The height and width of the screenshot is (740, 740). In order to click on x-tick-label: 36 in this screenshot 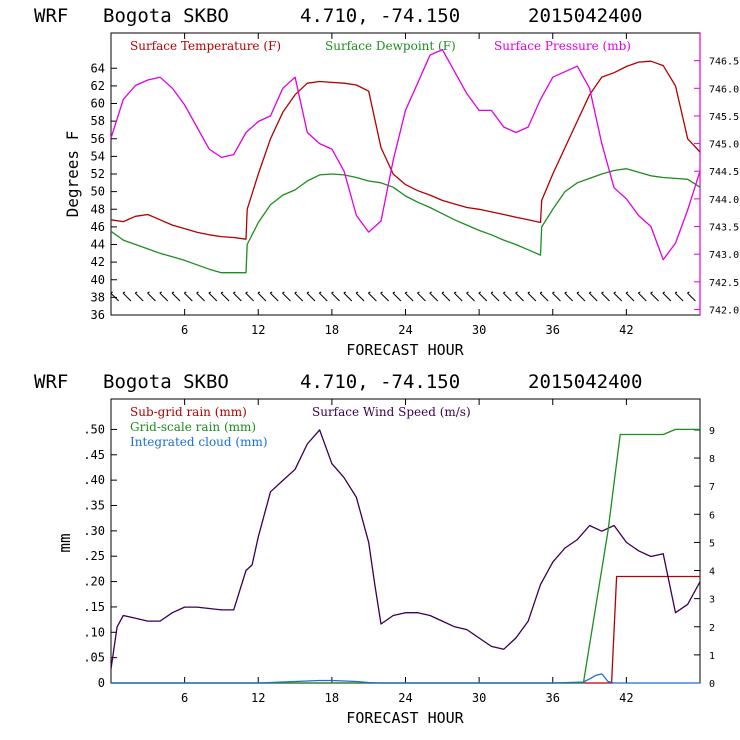, I will do `click(553, 330)`.